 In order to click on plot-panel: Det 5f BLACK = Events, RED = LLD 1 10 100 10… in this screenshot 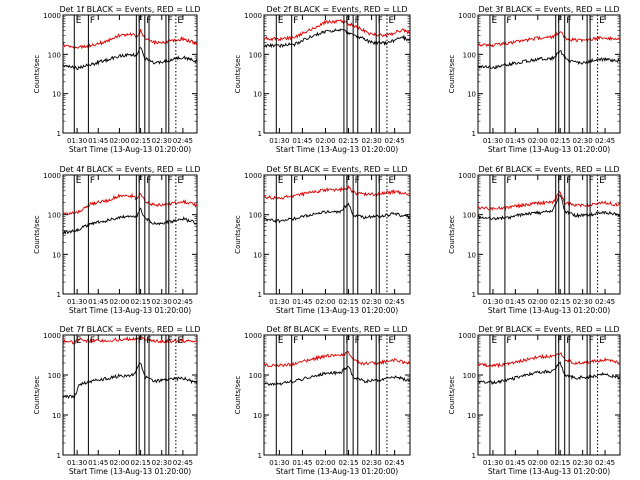, I will do `click(322, 240)`.